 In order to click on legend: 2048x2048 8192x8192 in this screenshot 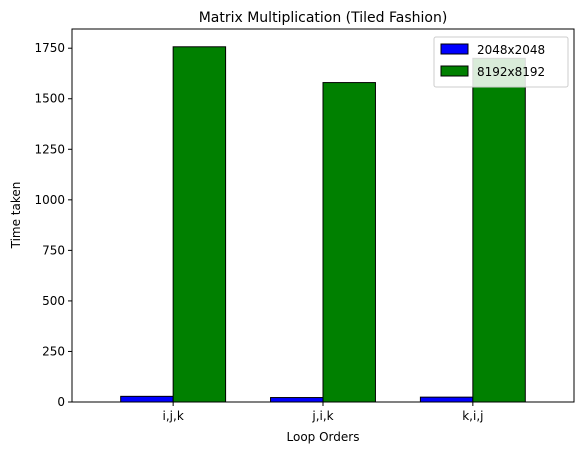, I will do `click(501, 62)`.